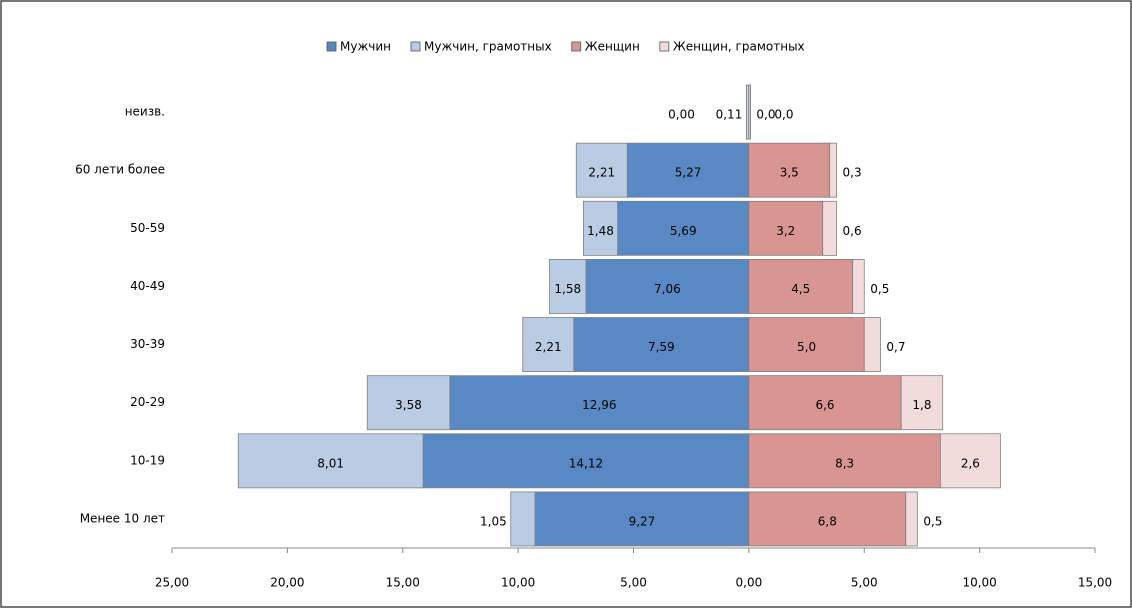  Describe the element at coordinates (147, 286) in the screenshot. I see `y-tick-label: 40-49` at that location.